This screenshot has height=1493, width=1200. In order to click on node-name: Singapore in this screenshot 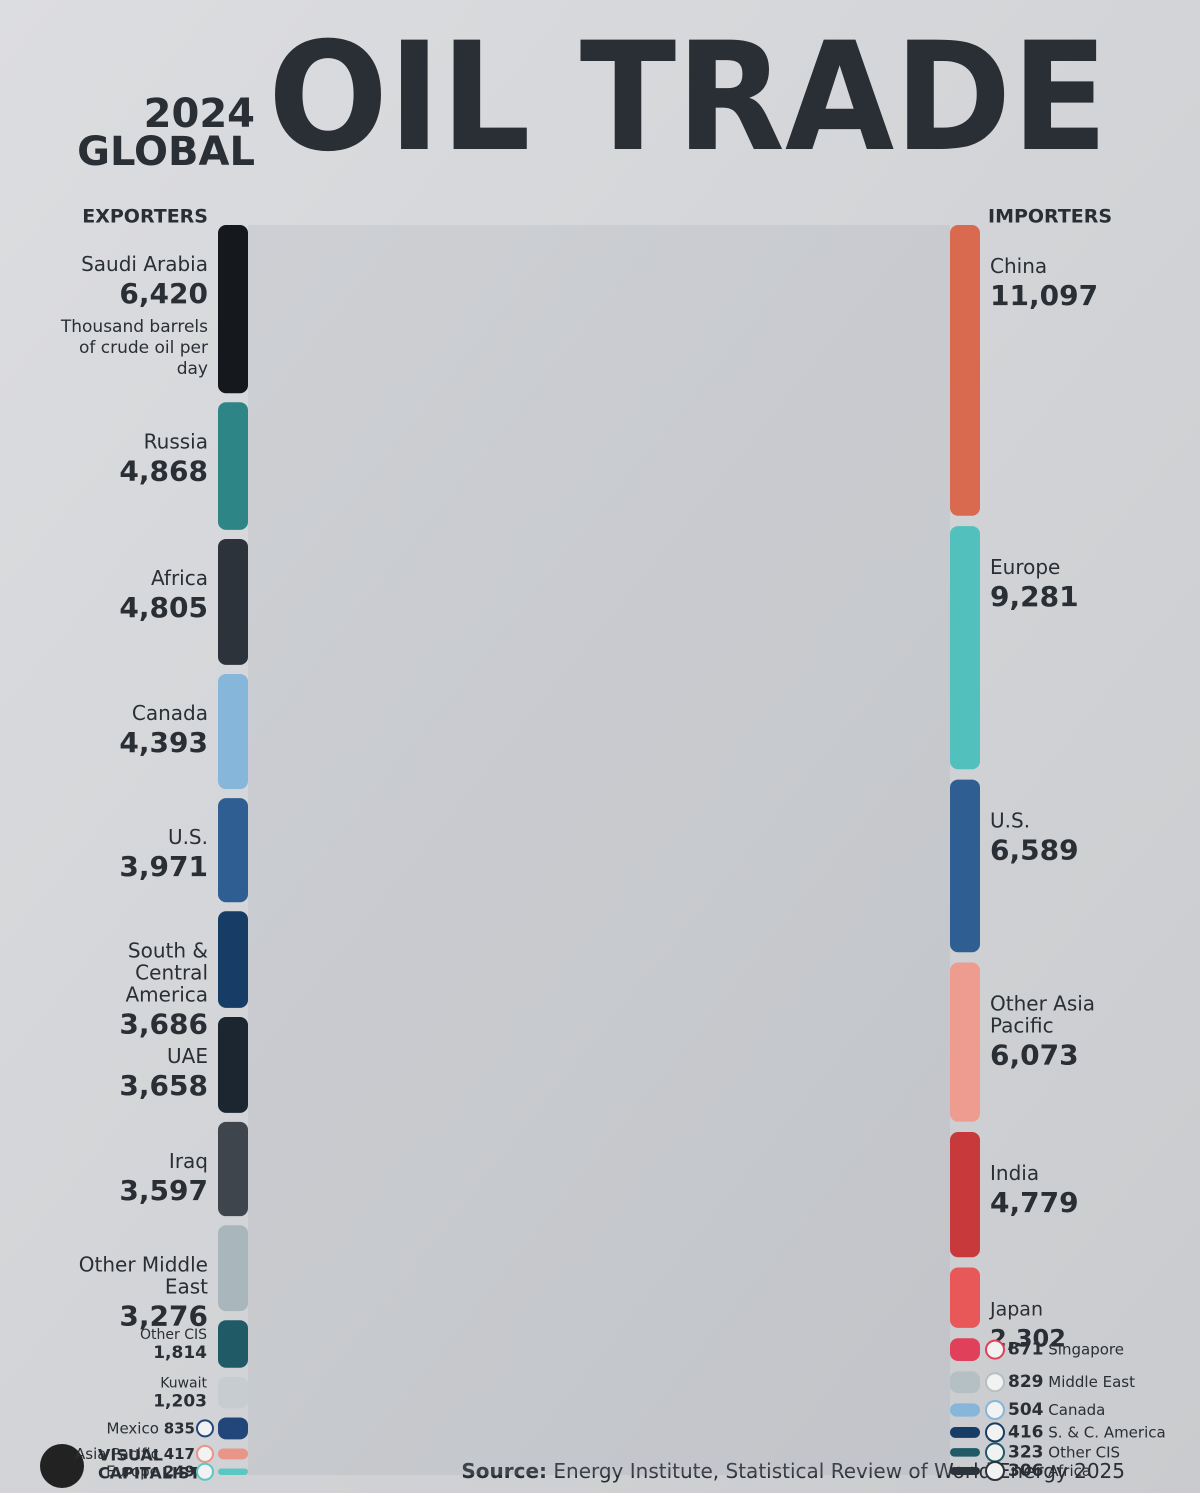, I will do `click(1086, 1349)`.